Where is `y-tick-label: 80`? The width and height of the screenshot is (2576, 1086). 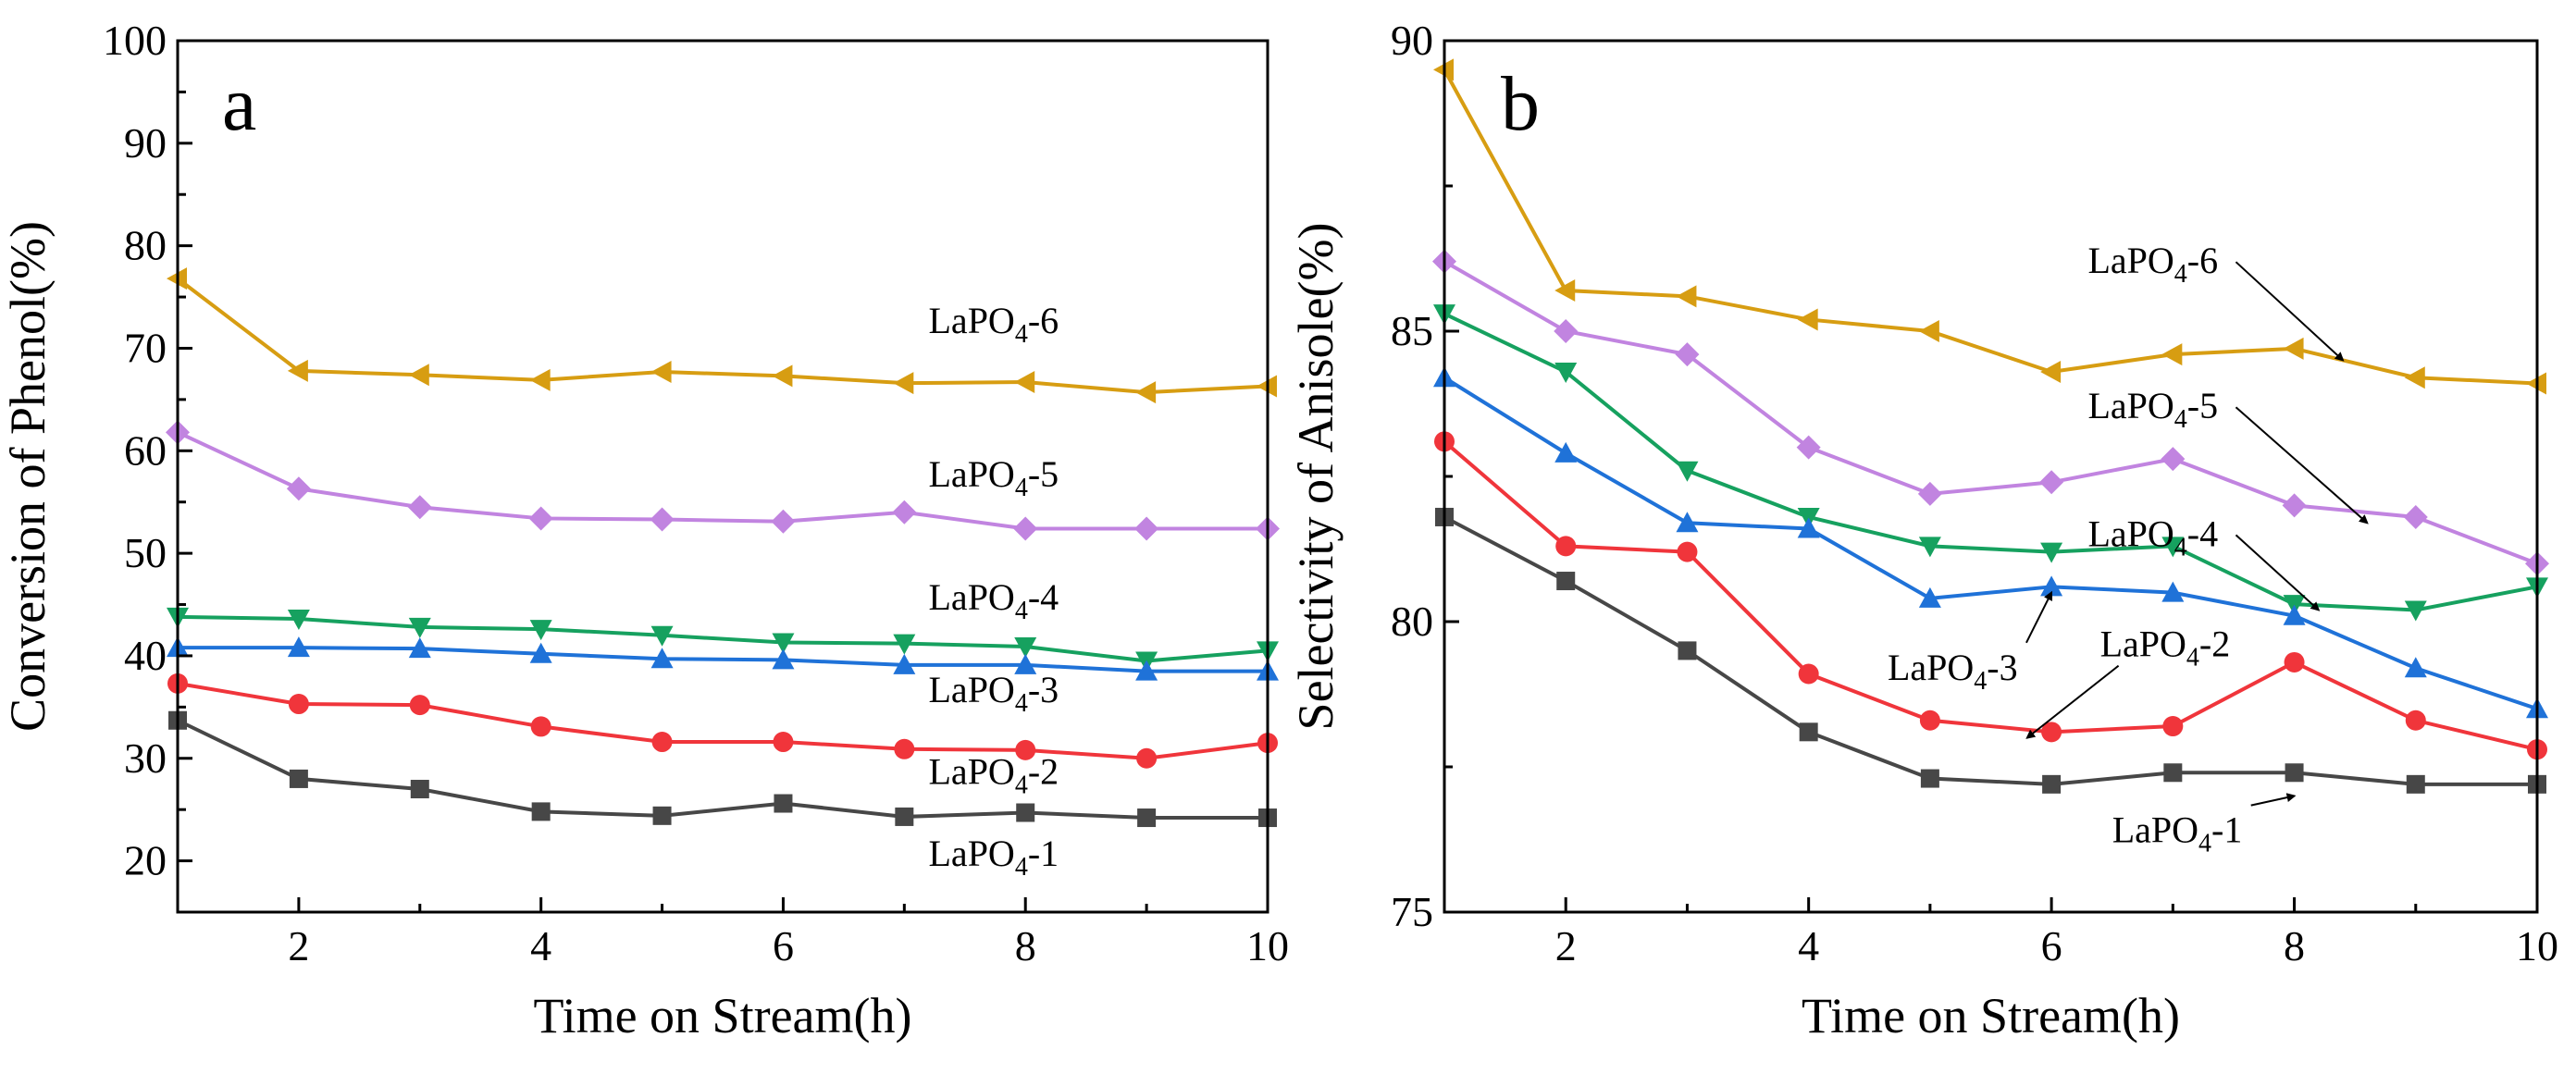
y-tick-label: 80 is located at coordinates (1412, 621).